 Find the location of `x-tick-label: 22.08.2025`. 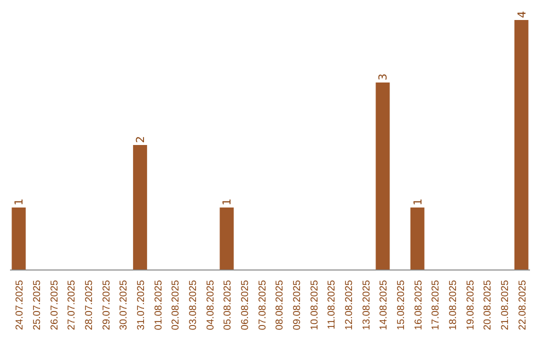

x-tick-label: 22.08.2025 is located at coordinates (522, 305).